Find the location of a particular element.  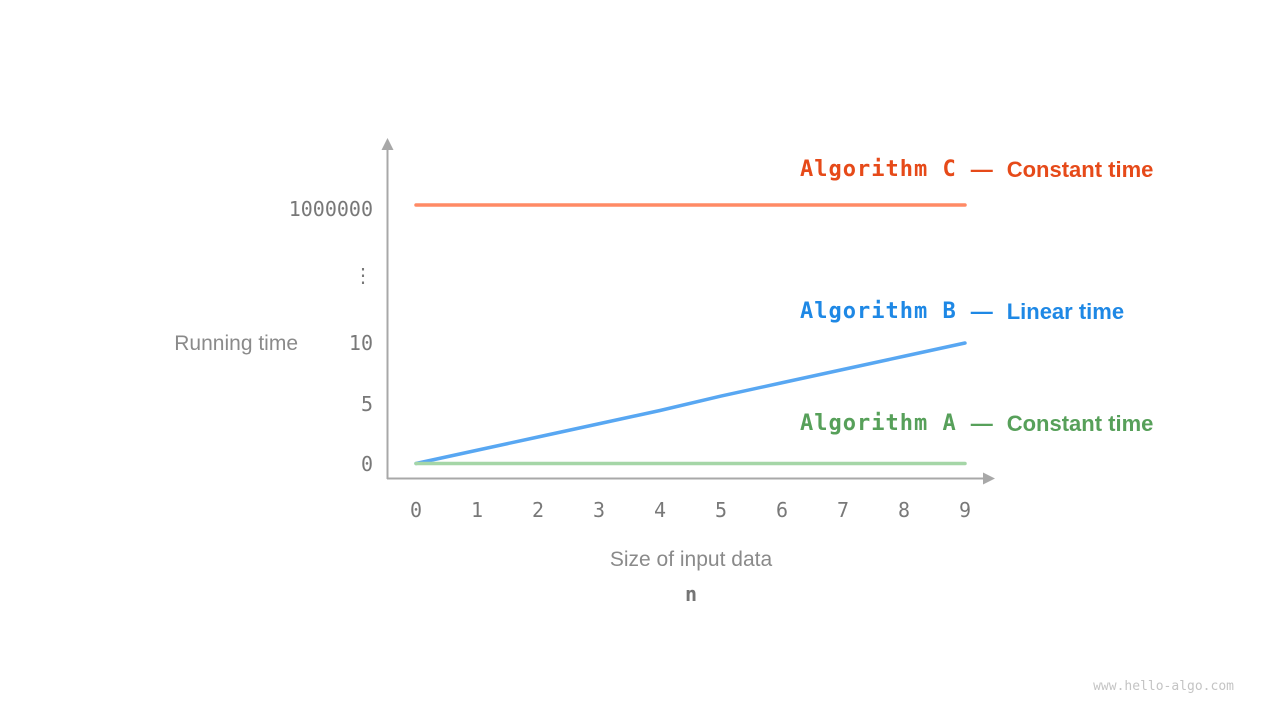

x-axis-title: Size of input data is located at coordinates (691, 559).